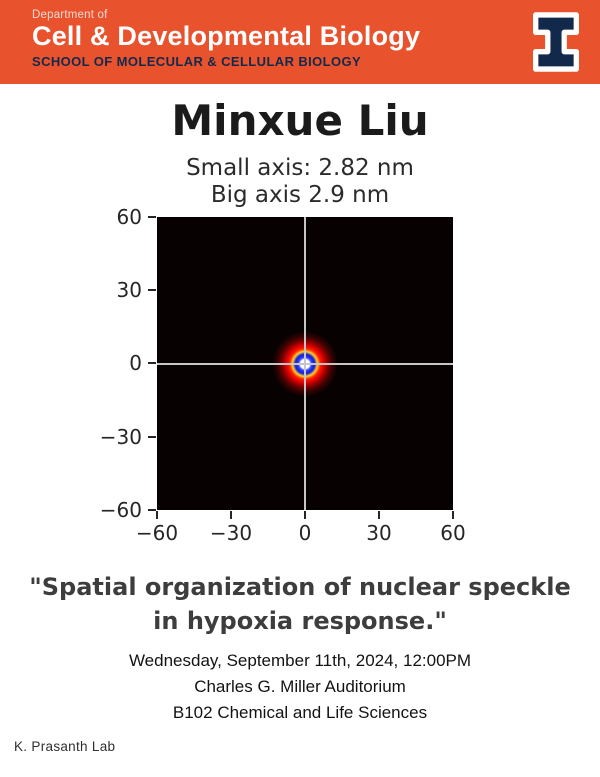  Describe the element at coordinates (300, 712) in the screenshot. I see `event-building: B102 Chemical and Life Sciences` at that location.